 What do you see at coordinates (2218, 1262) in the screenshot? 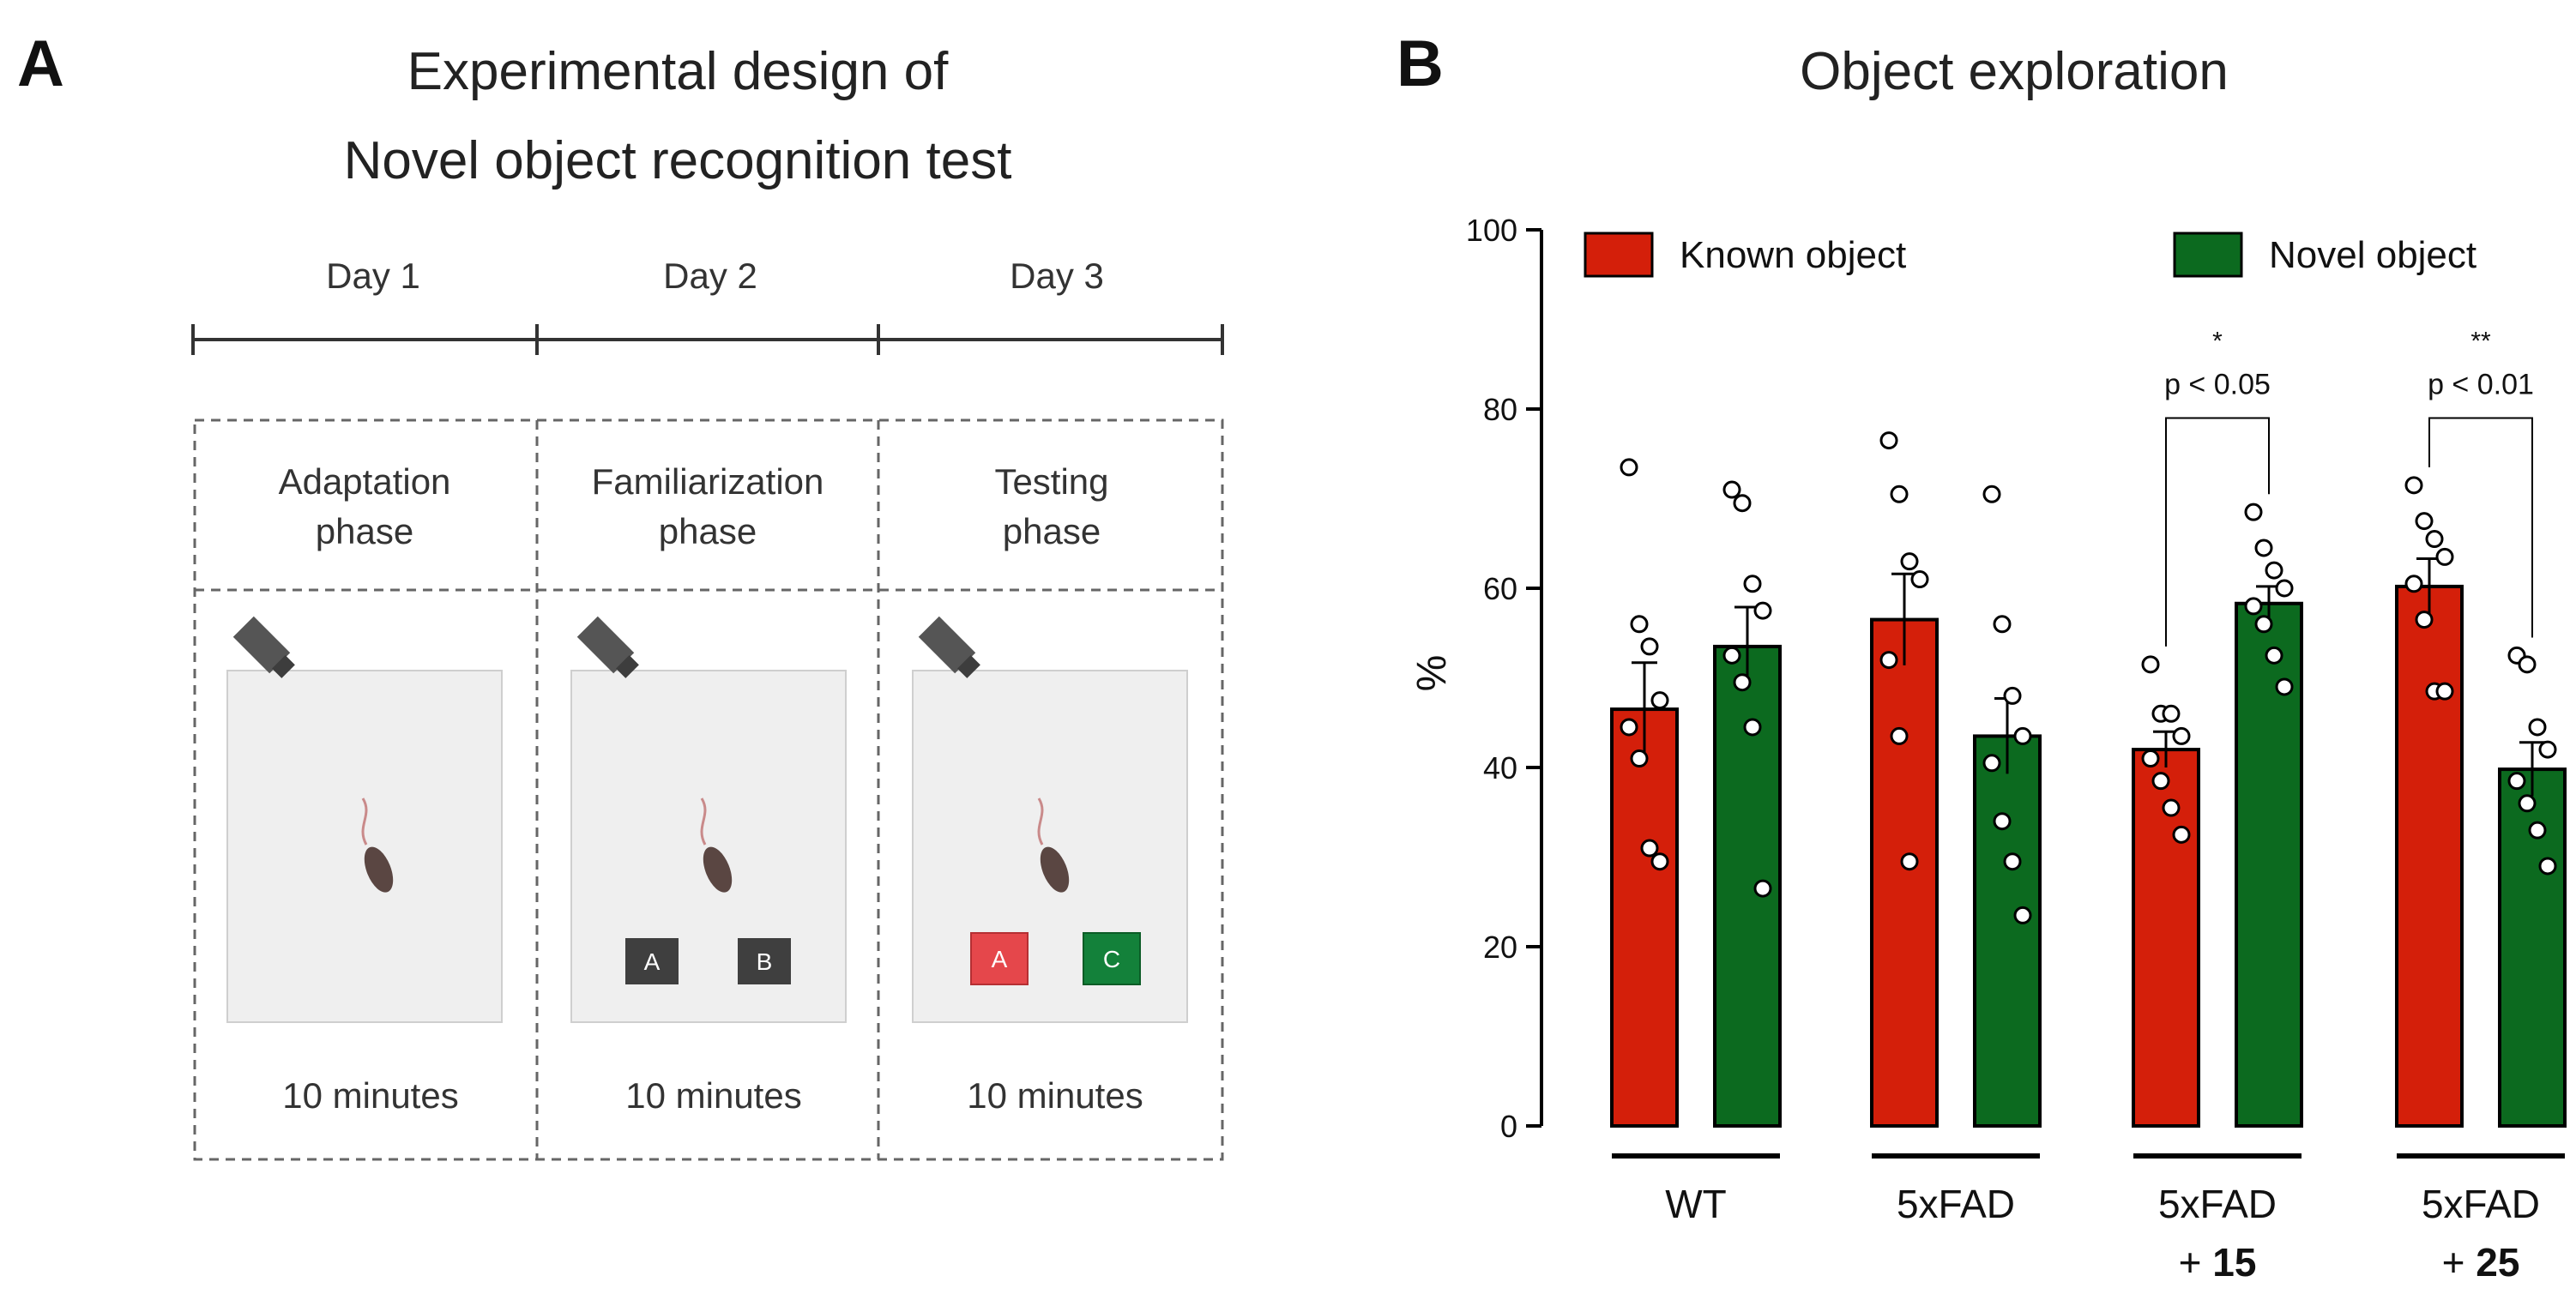
I see `category-label-dose: + 15` at bounding box center [2218, 1262].